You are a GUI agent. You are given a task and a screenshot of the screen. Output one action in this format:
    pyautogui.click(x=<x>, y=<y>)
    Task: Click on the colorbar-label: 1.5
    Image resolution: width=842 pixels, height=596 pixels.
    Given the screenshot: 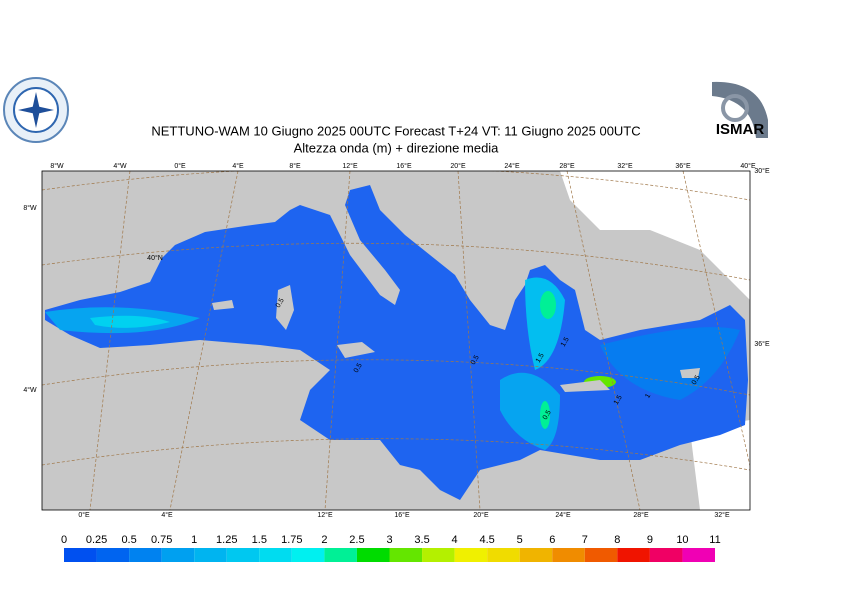 What is the action you would take?
    pyautogui.click(x=259, y=540)
    